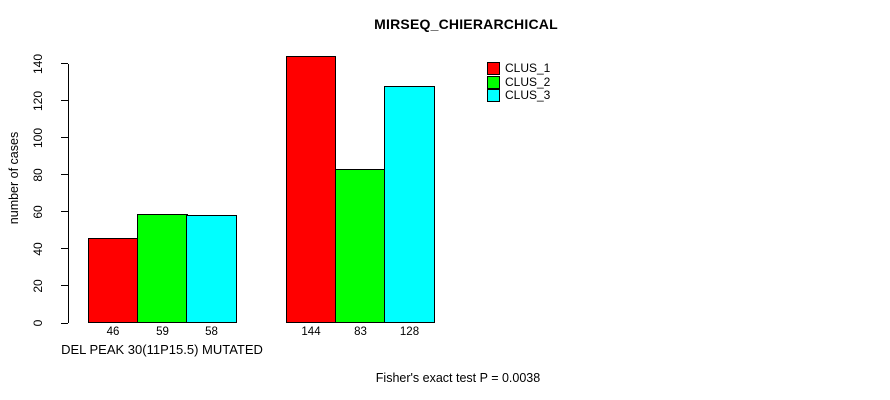 This screenshot has height=400, width=890. Describe the element at coordinates (38, 137) in the screenshot. I see `y-tick-label-100: 100` at that location.